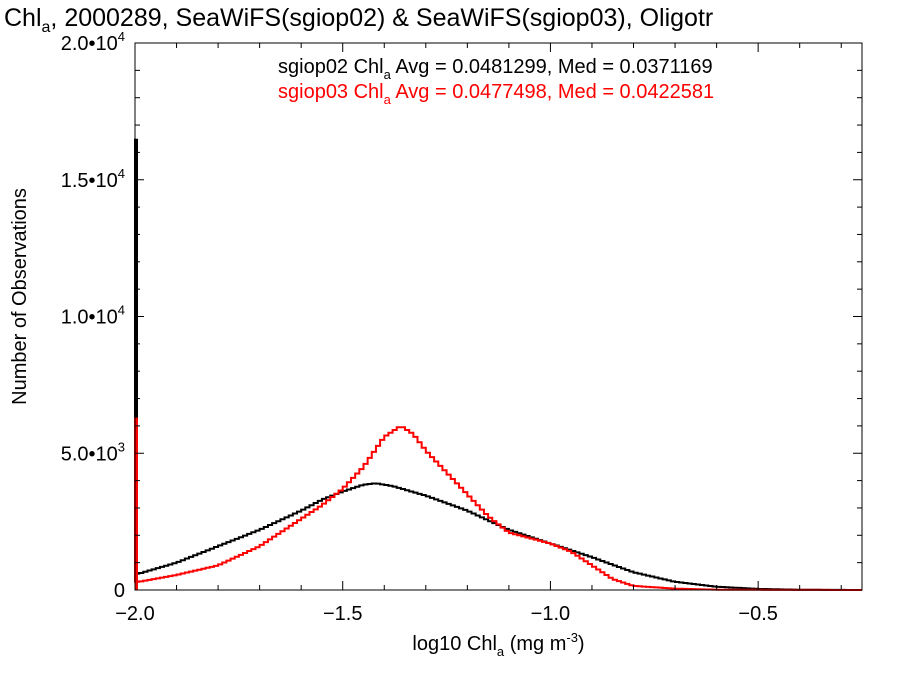  What do you see at coordinates (550, 614) in the screenshot?
I see `x-tick-label: −1.0` at bounding box center [550, 614].